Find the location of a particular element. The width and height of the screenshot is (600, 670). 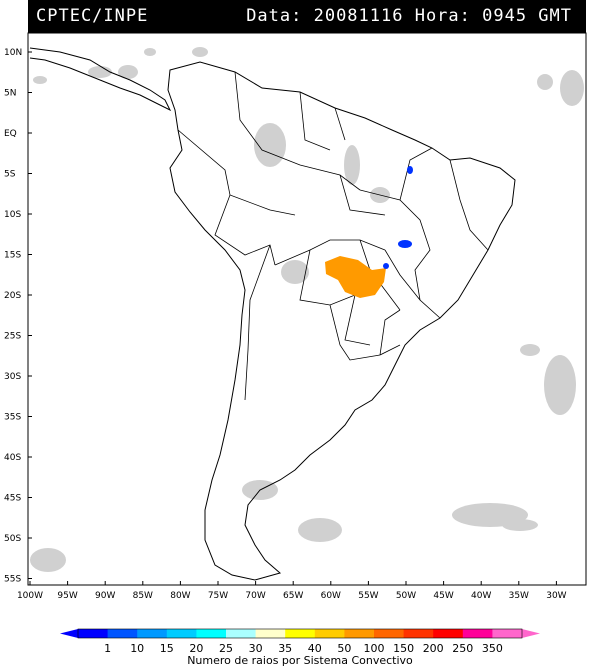

colorbar-tick-label: 30 is located at coordinates (256, 648).